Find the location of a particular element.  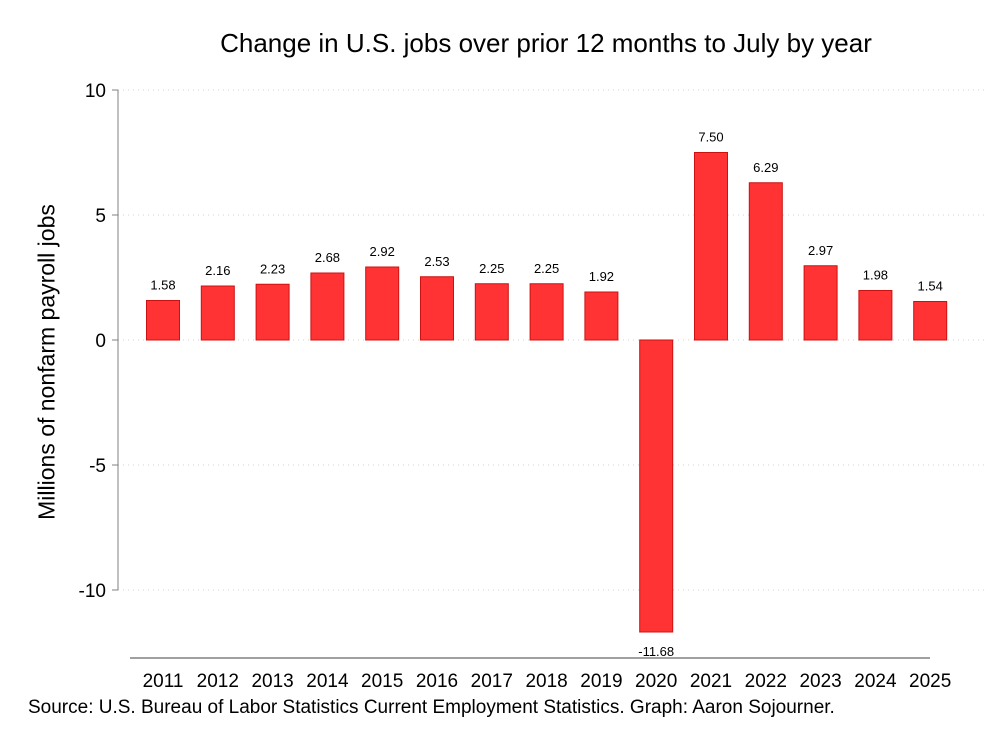

data-label-2013: 2.23 is located at coordinates (272, 268).